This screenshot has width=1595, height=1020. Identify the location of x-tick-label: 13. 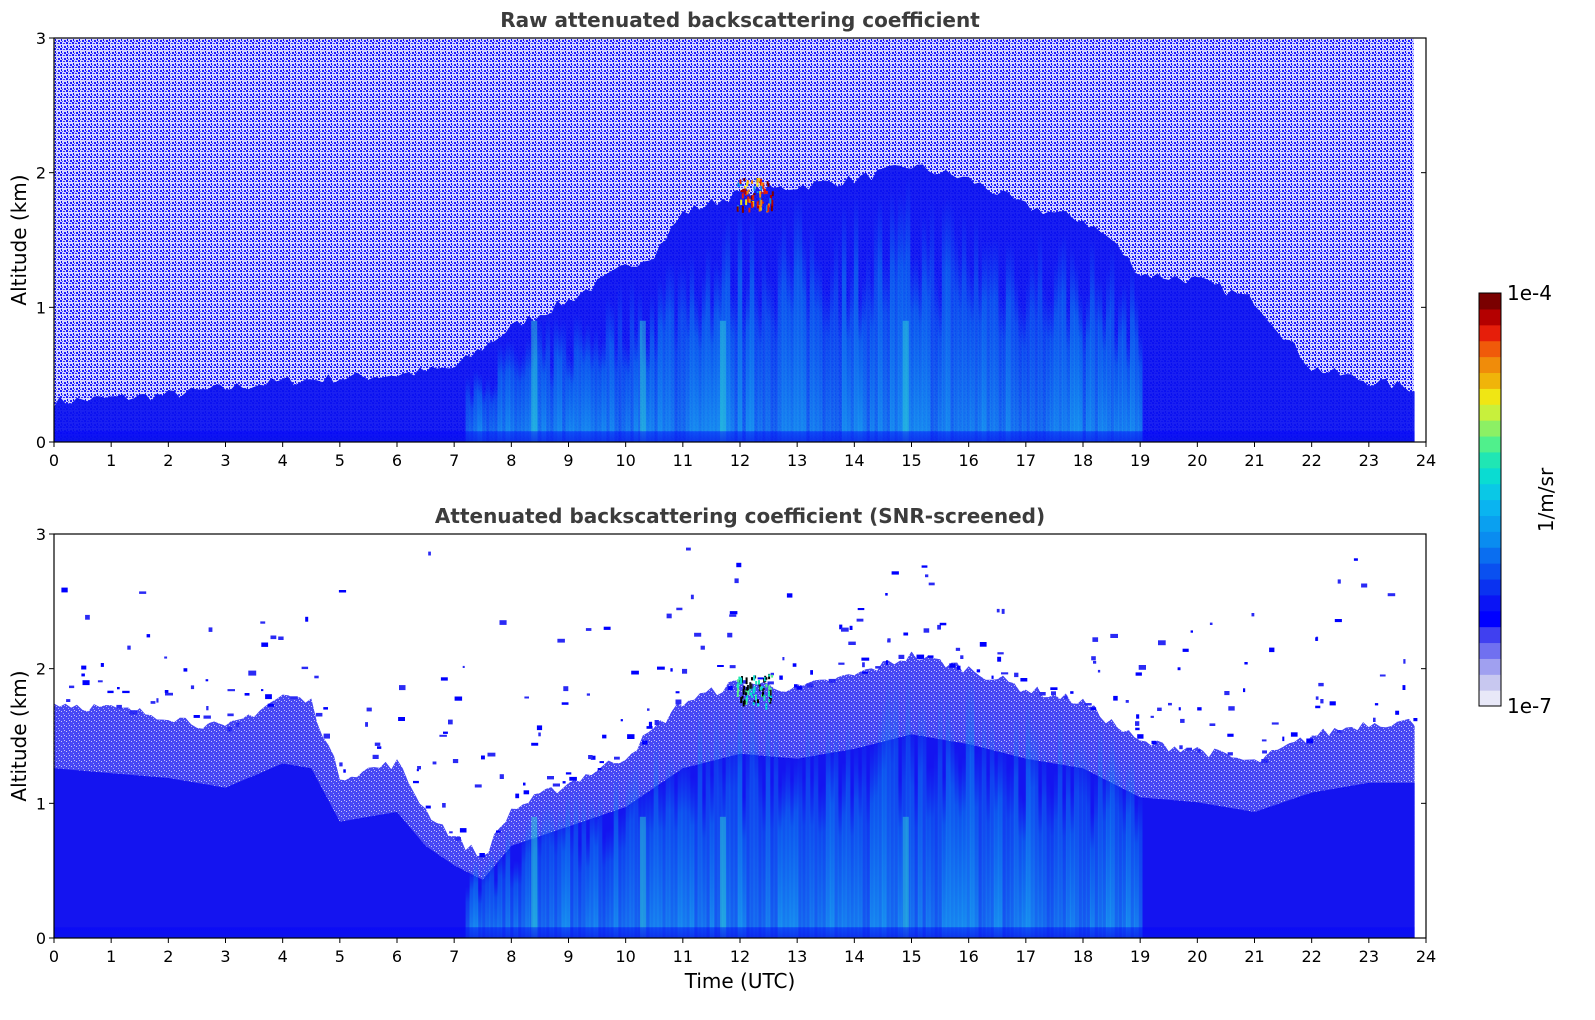
(797, 460).